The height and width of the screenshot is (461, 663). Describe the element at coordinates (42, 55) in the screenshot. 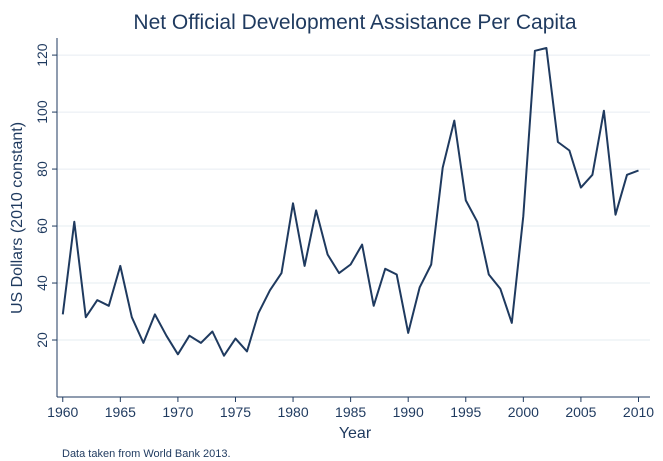

I see `y-tick-label-120: 120` at that location.